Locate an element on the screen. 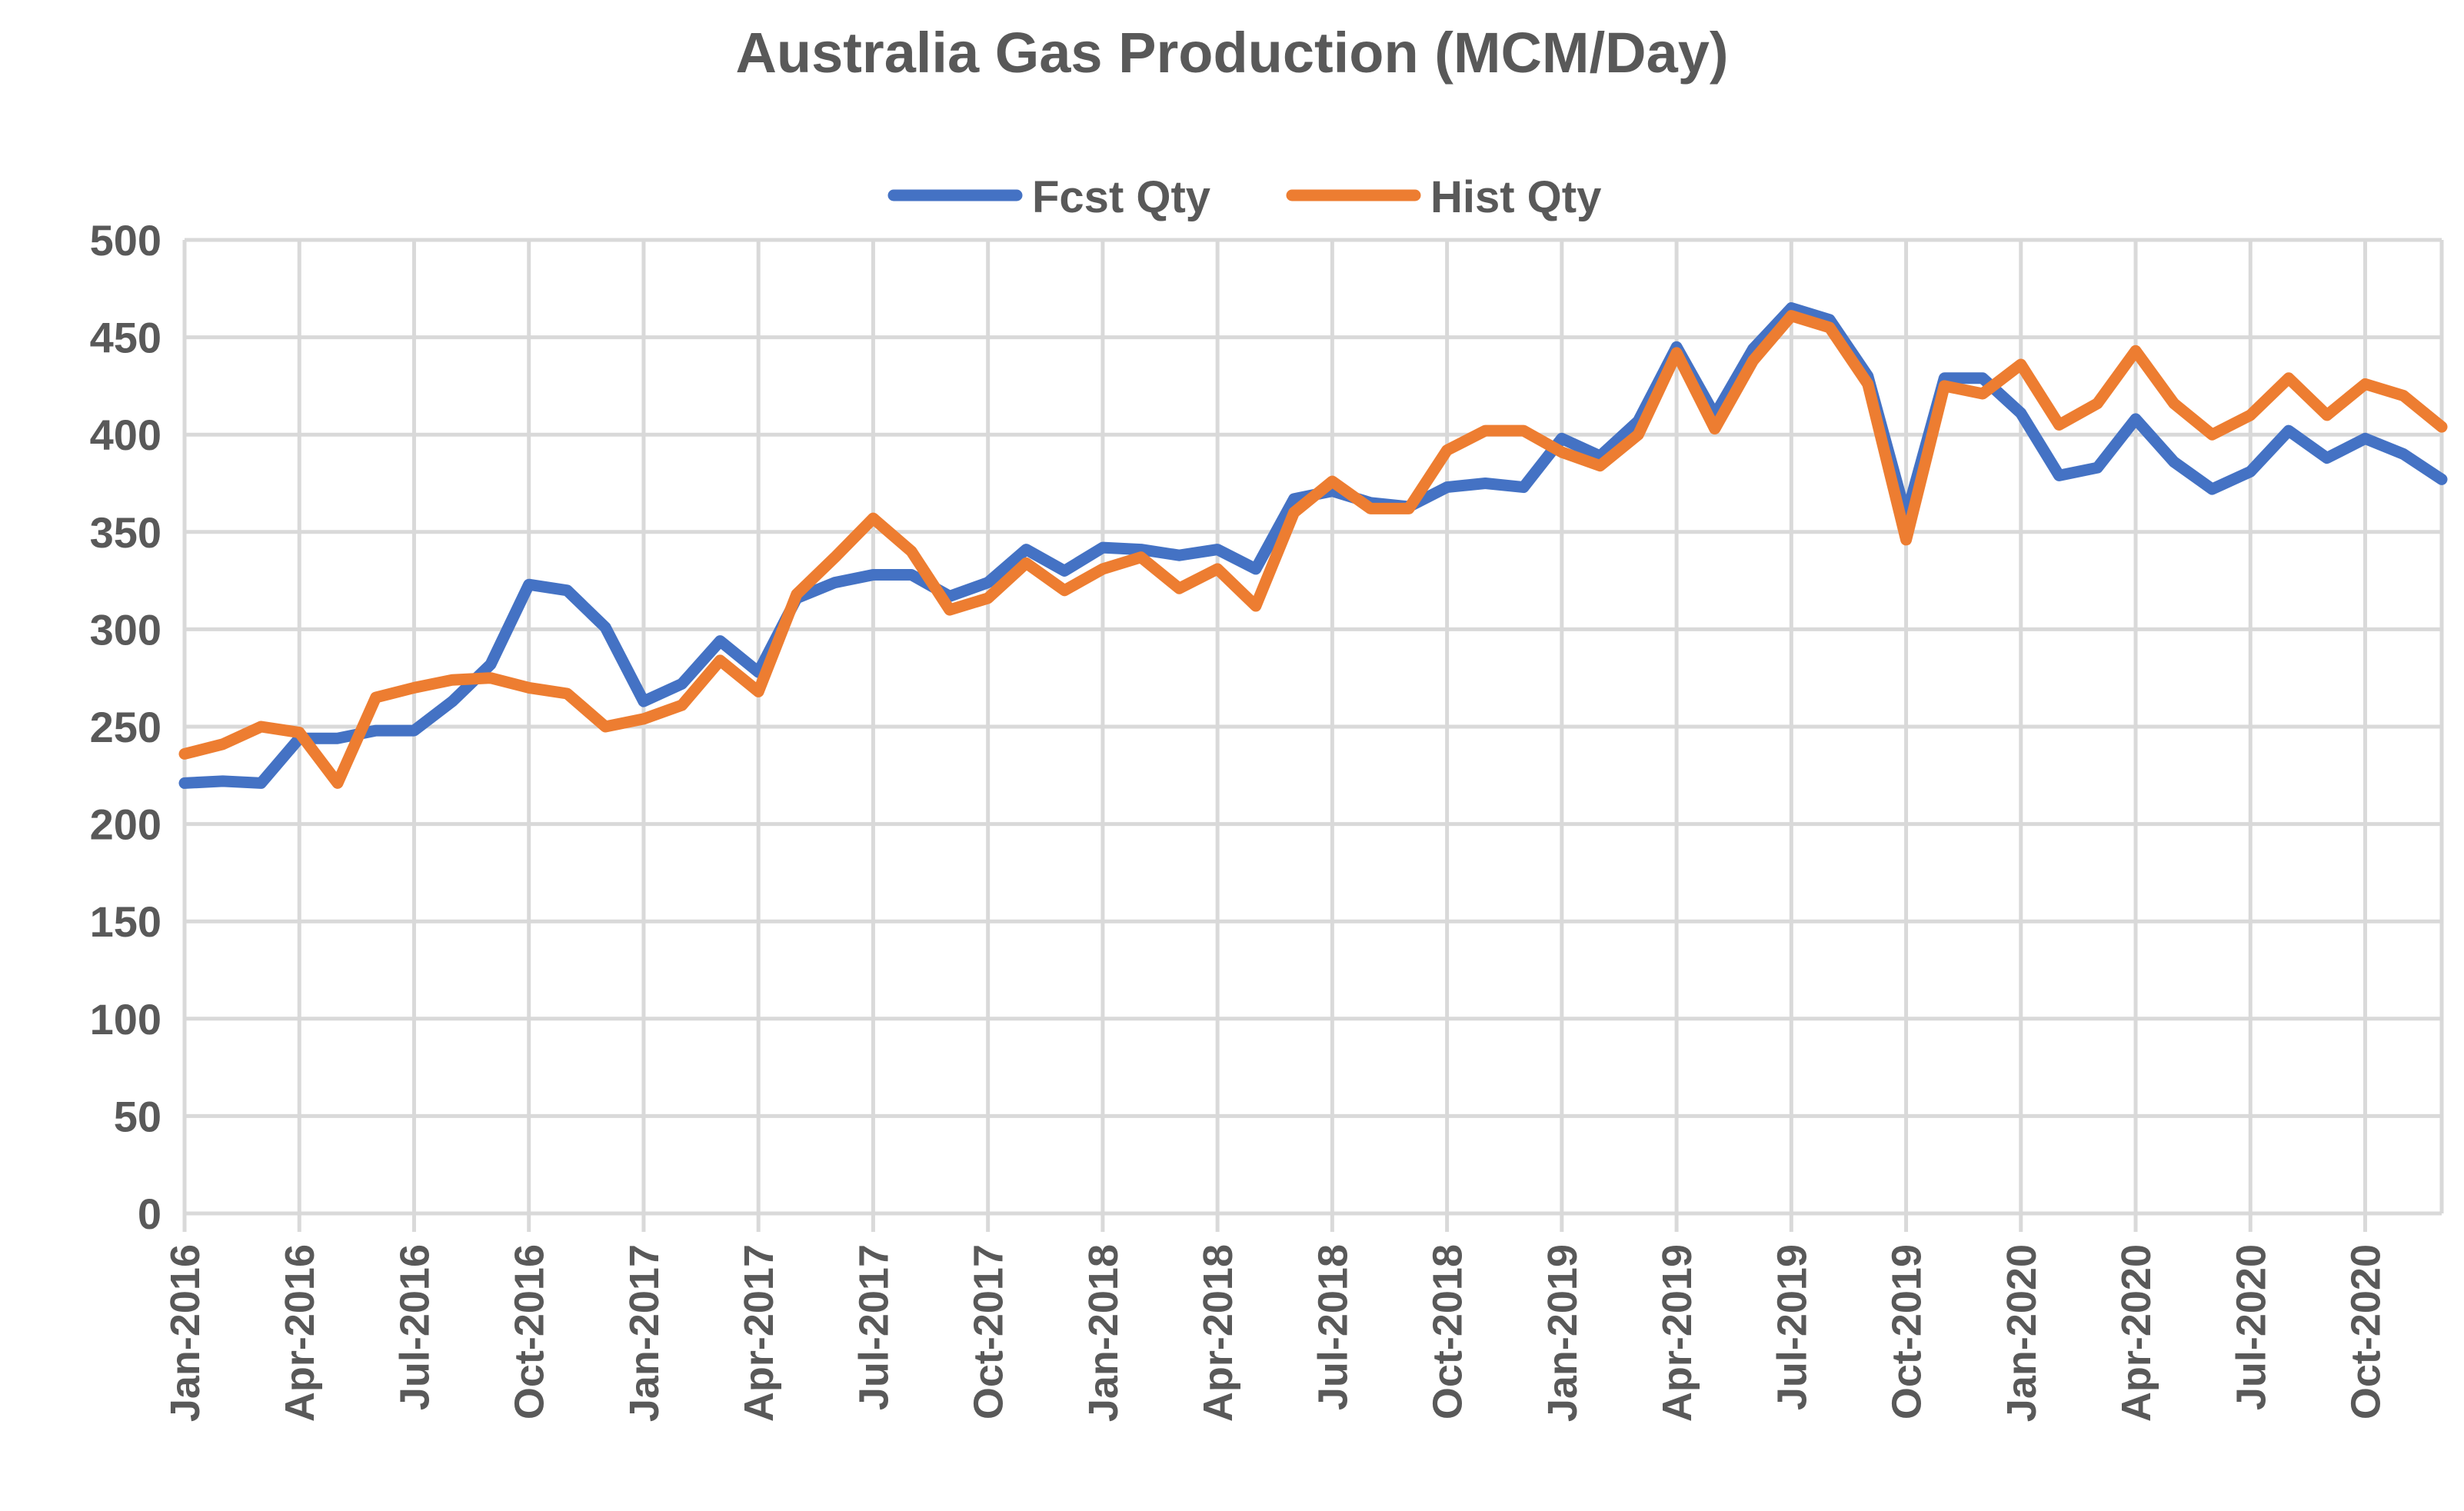 This screenshot has width=2464, height=1511. x-tick-label: Jul-2017 is located at coordinates (874, 1327).